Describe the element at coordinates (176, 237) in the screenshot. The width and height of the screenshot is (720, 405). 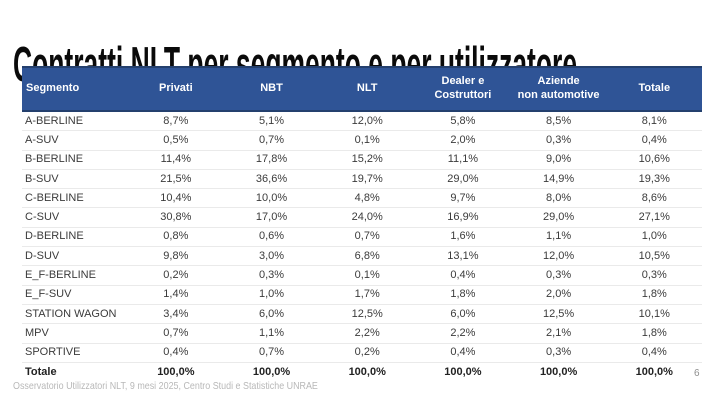
I see `value-cell-privati: 0,8%` at that location.